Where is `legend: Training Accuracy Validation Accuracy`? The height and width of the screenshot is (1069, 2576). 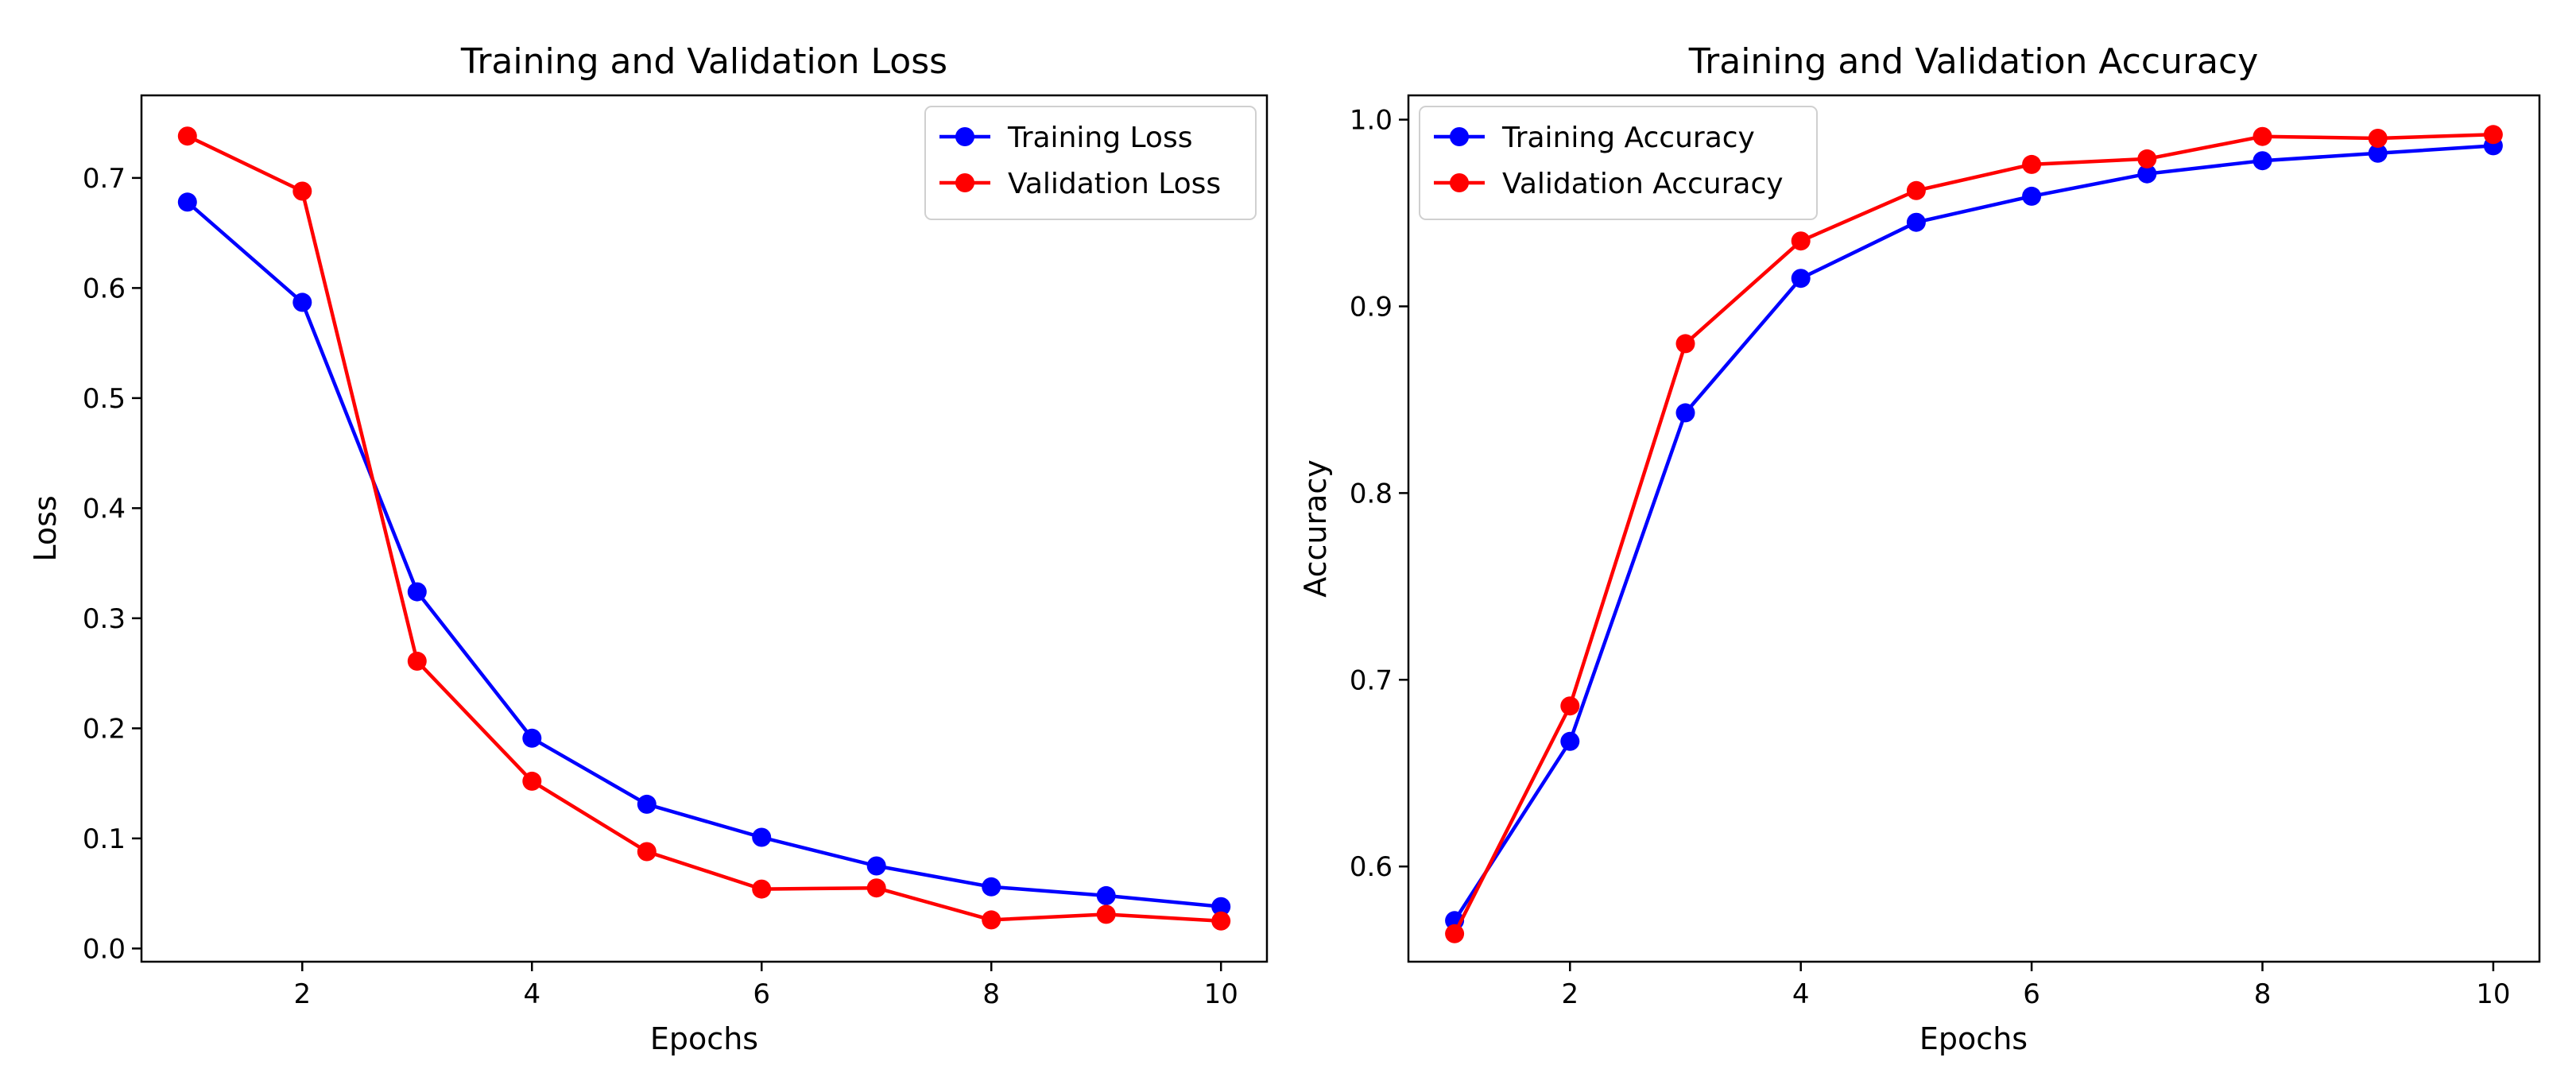
legend: Training Accuracy Validation Accuracy is located at coordinates (1618, 163).